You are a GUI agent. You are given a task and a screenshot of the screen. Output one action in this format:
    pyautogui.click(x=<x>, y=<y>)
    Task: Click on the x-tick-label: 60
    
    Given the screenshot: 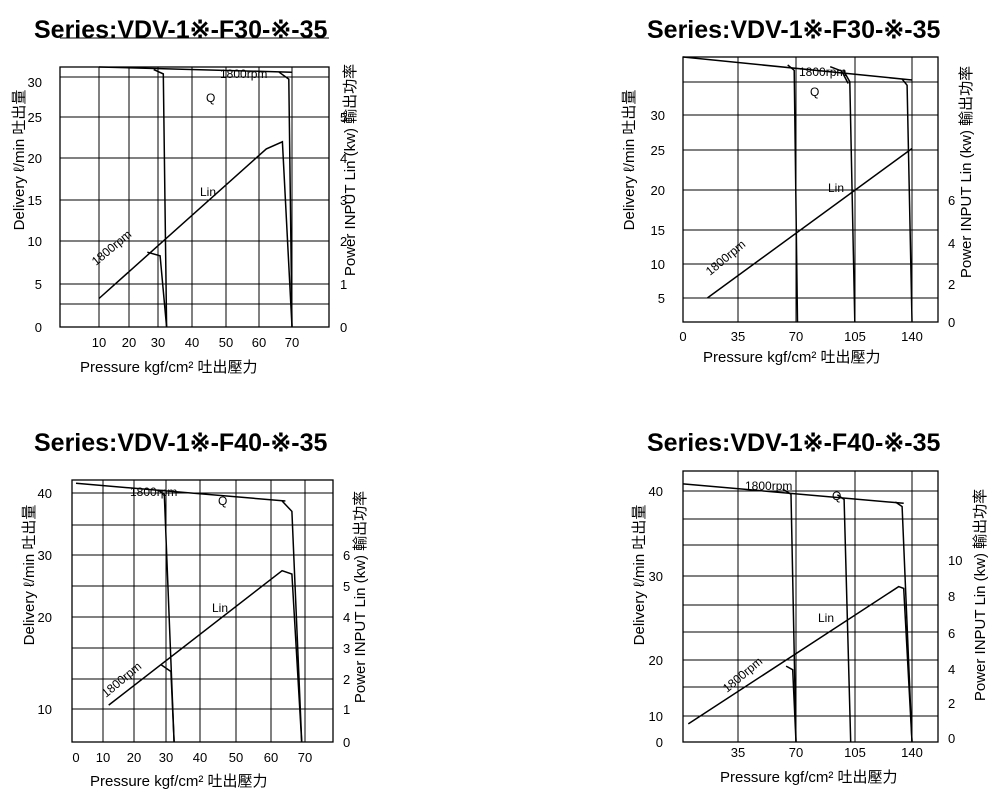 What is the action you would take?
    pyautogui.click(x=259, y=342)
    